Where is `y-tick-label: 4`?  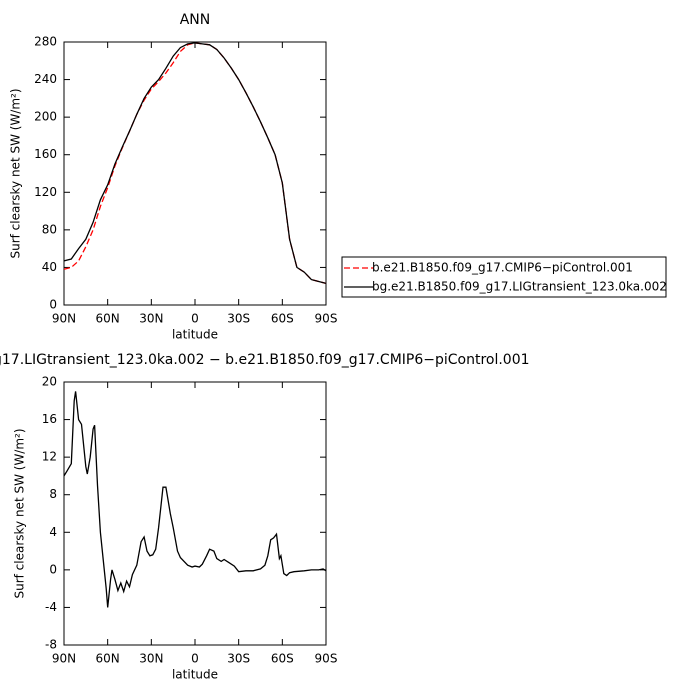 y-tick-label: 4 is located at coordinates (53, 532).